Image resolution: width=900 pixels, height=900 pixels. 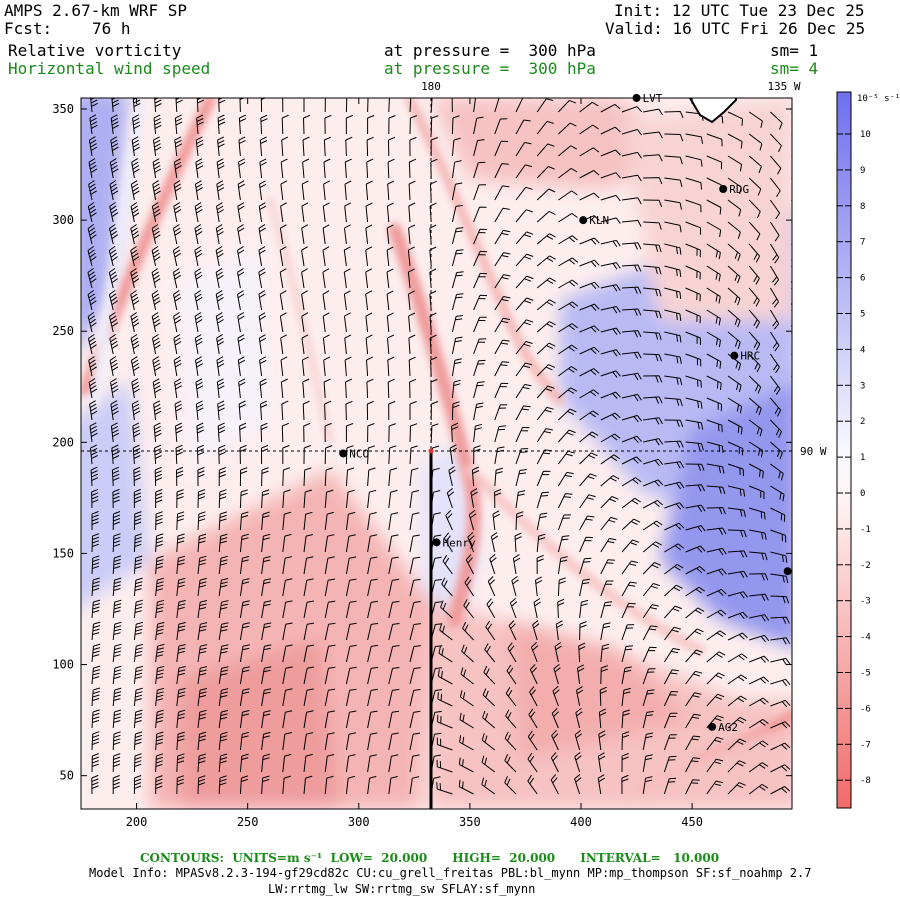 I want to click on init-time: Init: 12 UTC Tue 23 Dec 25, so click(x=739, y=10).